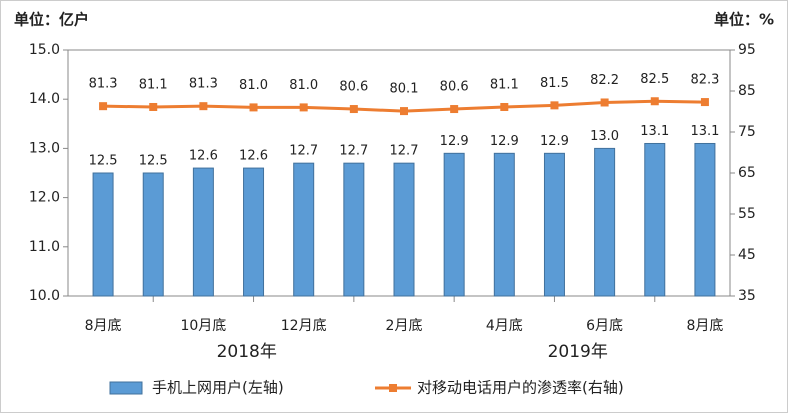 The width and height of the screenshot is (788, 413). I want to click on y2-tick-label: 55, so click(747, 214).